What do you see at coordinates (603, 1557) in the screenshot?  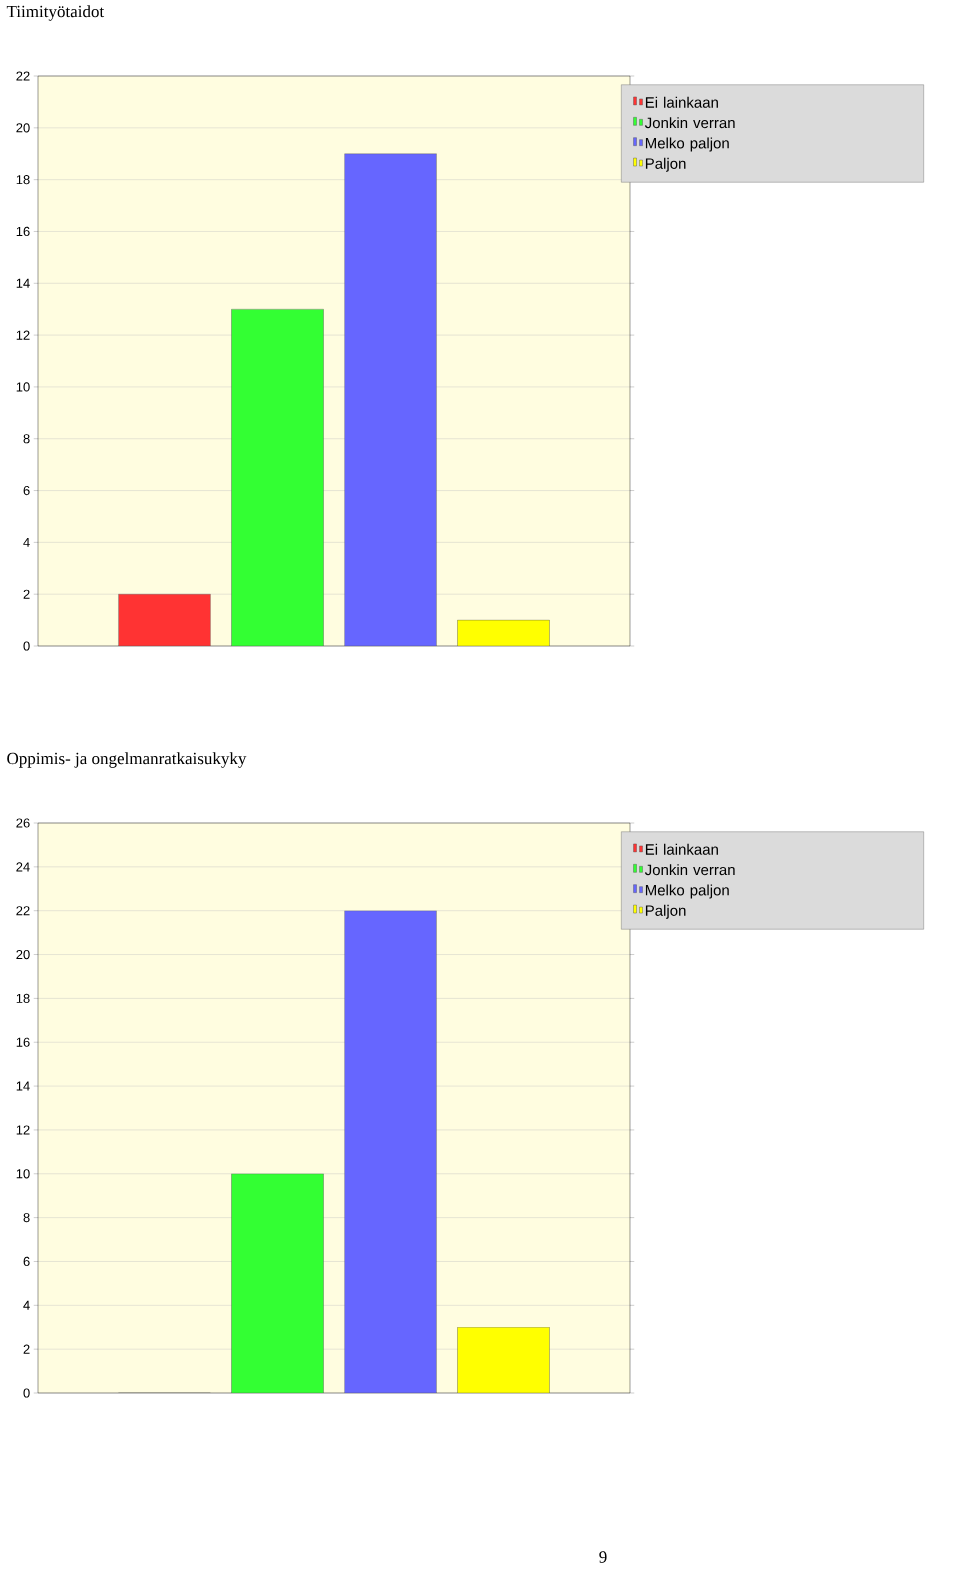 I see `text: 9` at bounding box center [603, 1557].